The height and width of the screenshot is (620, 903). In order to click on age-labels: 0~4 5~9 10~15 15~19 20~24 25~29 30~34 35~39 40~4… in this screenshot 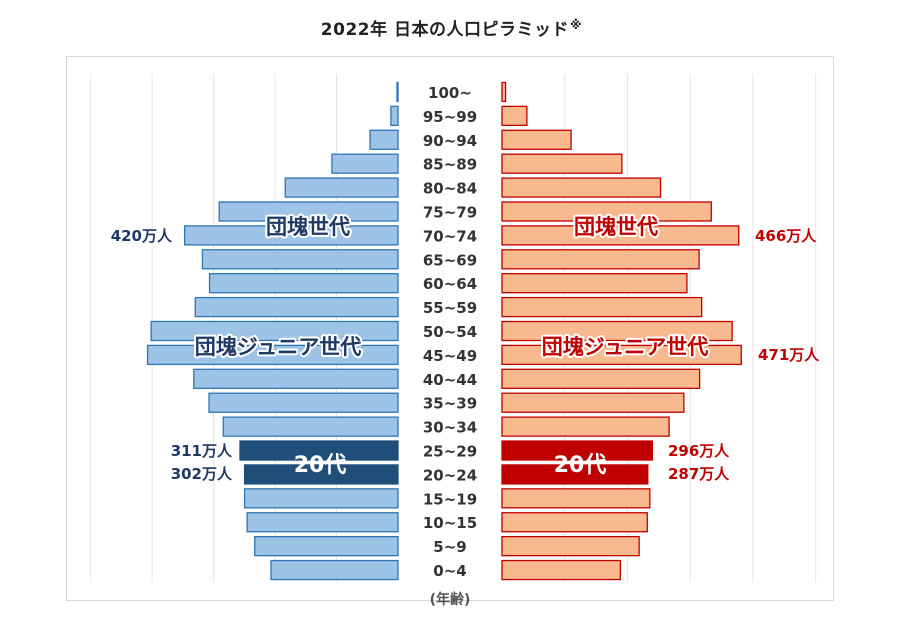, I will do `click(450, 332)`.